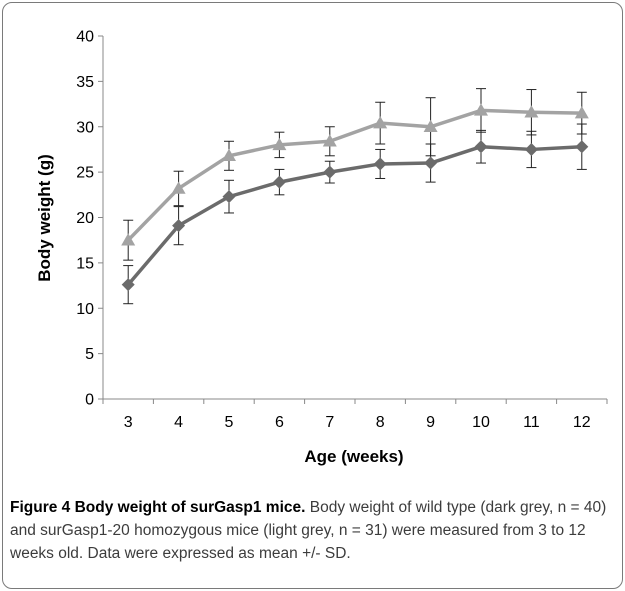 Image resolution: width=625 pixels, height=591 pixels. I want to click on x-tick-label: 8, so click(380, 422).